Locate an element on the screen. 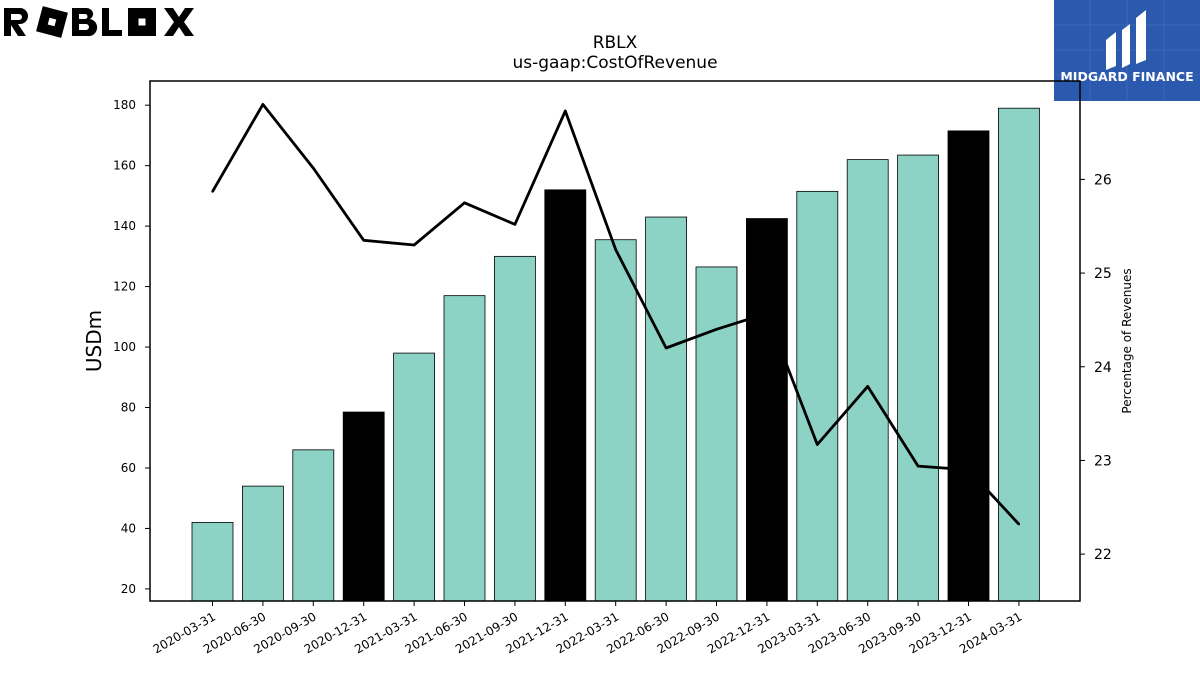  y-axis-title: USDm is located at coordinates (94, 341).